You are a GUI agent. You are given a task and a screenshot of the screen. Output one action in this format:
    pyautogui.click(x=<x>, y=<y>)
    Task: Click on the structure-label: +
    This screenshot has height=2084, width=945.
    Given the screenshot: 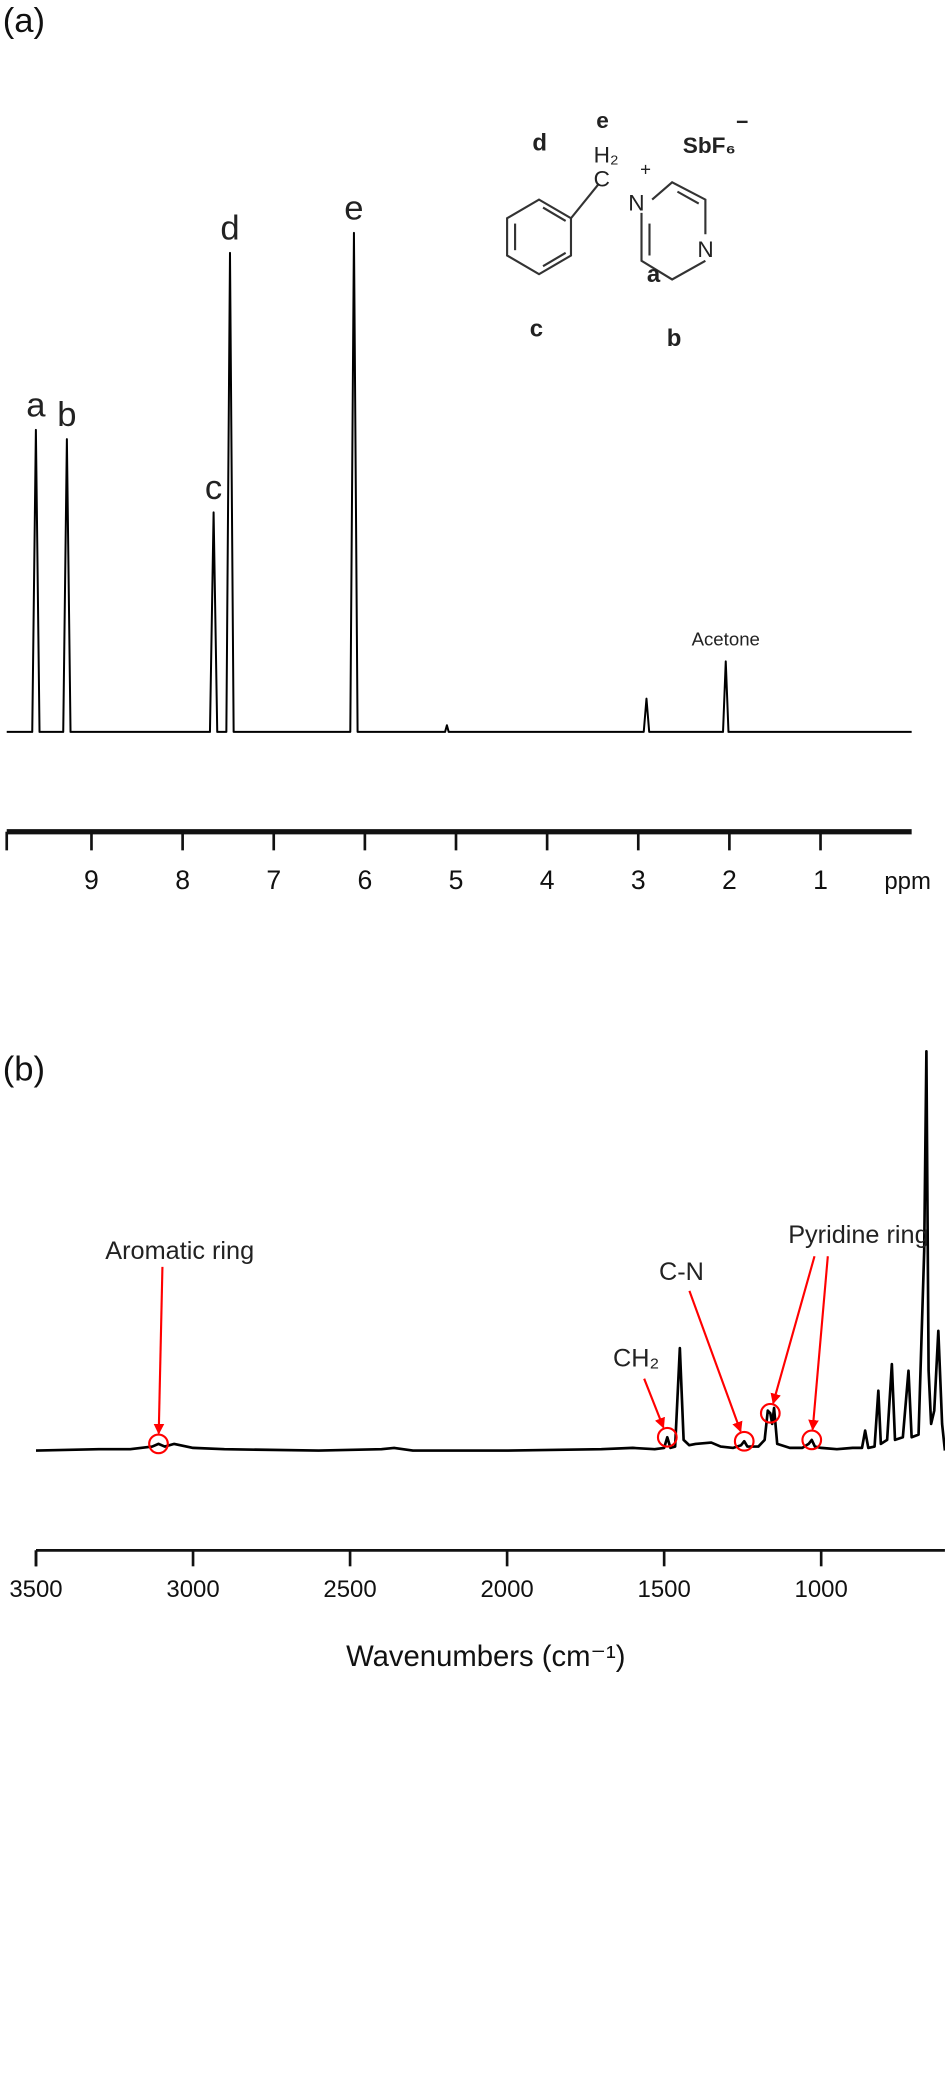 What is the action you would take?
    pyautogui.click(x=645, y=169)
    